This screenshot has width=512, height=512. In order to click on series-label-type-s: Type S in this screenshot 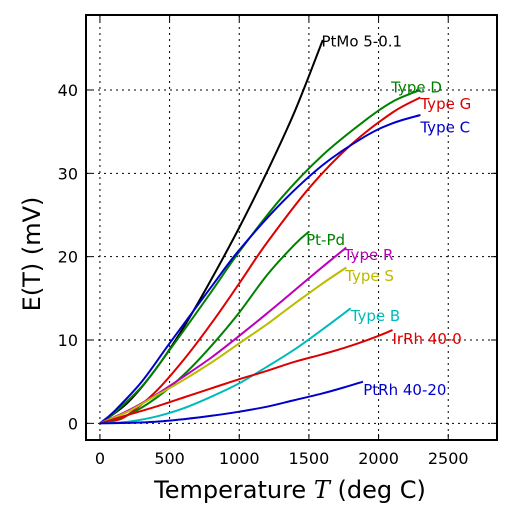, I will do `click(369, 276)`.